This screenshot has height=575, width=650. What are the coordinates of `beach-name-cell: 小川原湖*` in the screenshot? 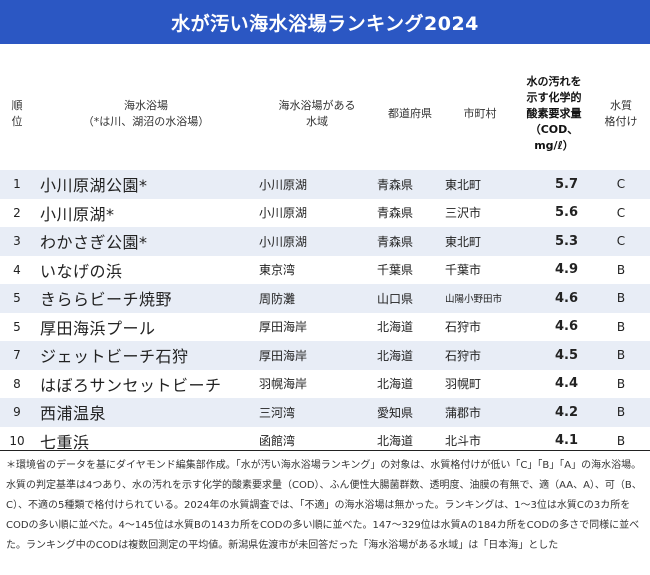 It's located at (77, 214).